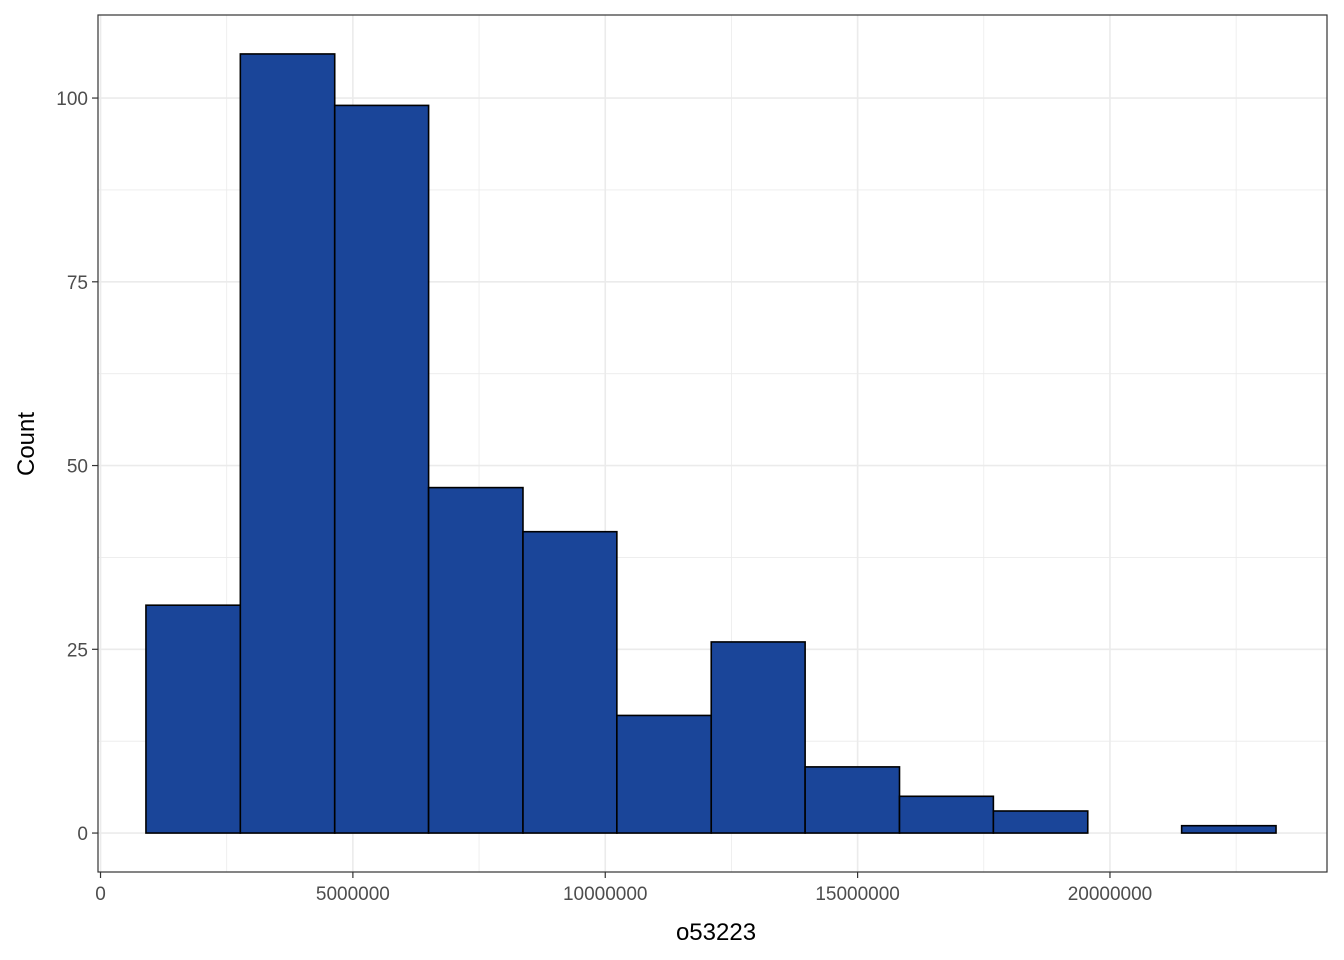 The image size is (1344, 960). I want to click on y-tick-label: 100, so click(72, 99).